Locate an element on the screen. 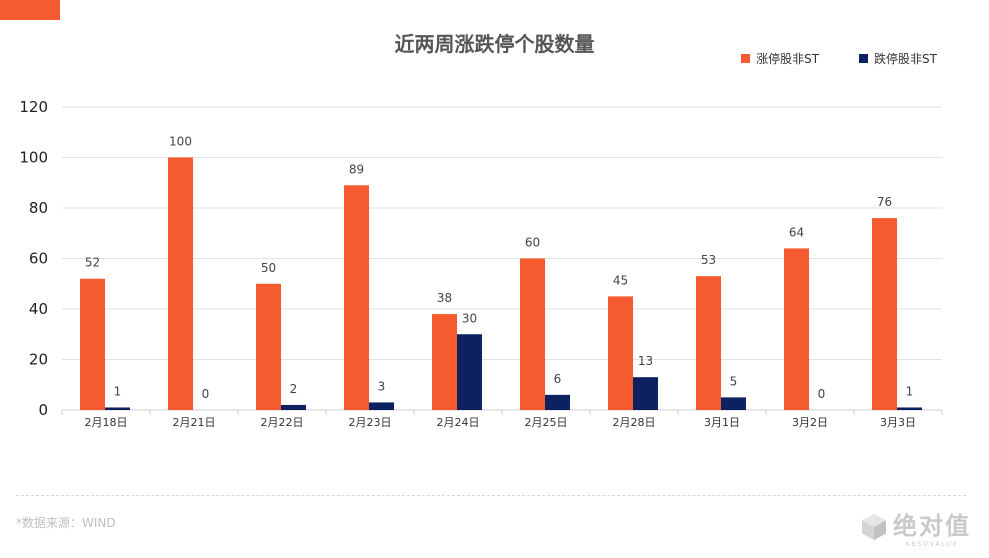 This screenshot has height=558, width=989. legend-label-limit-up: 涨停股非ST is located at coordinates (788, 59).